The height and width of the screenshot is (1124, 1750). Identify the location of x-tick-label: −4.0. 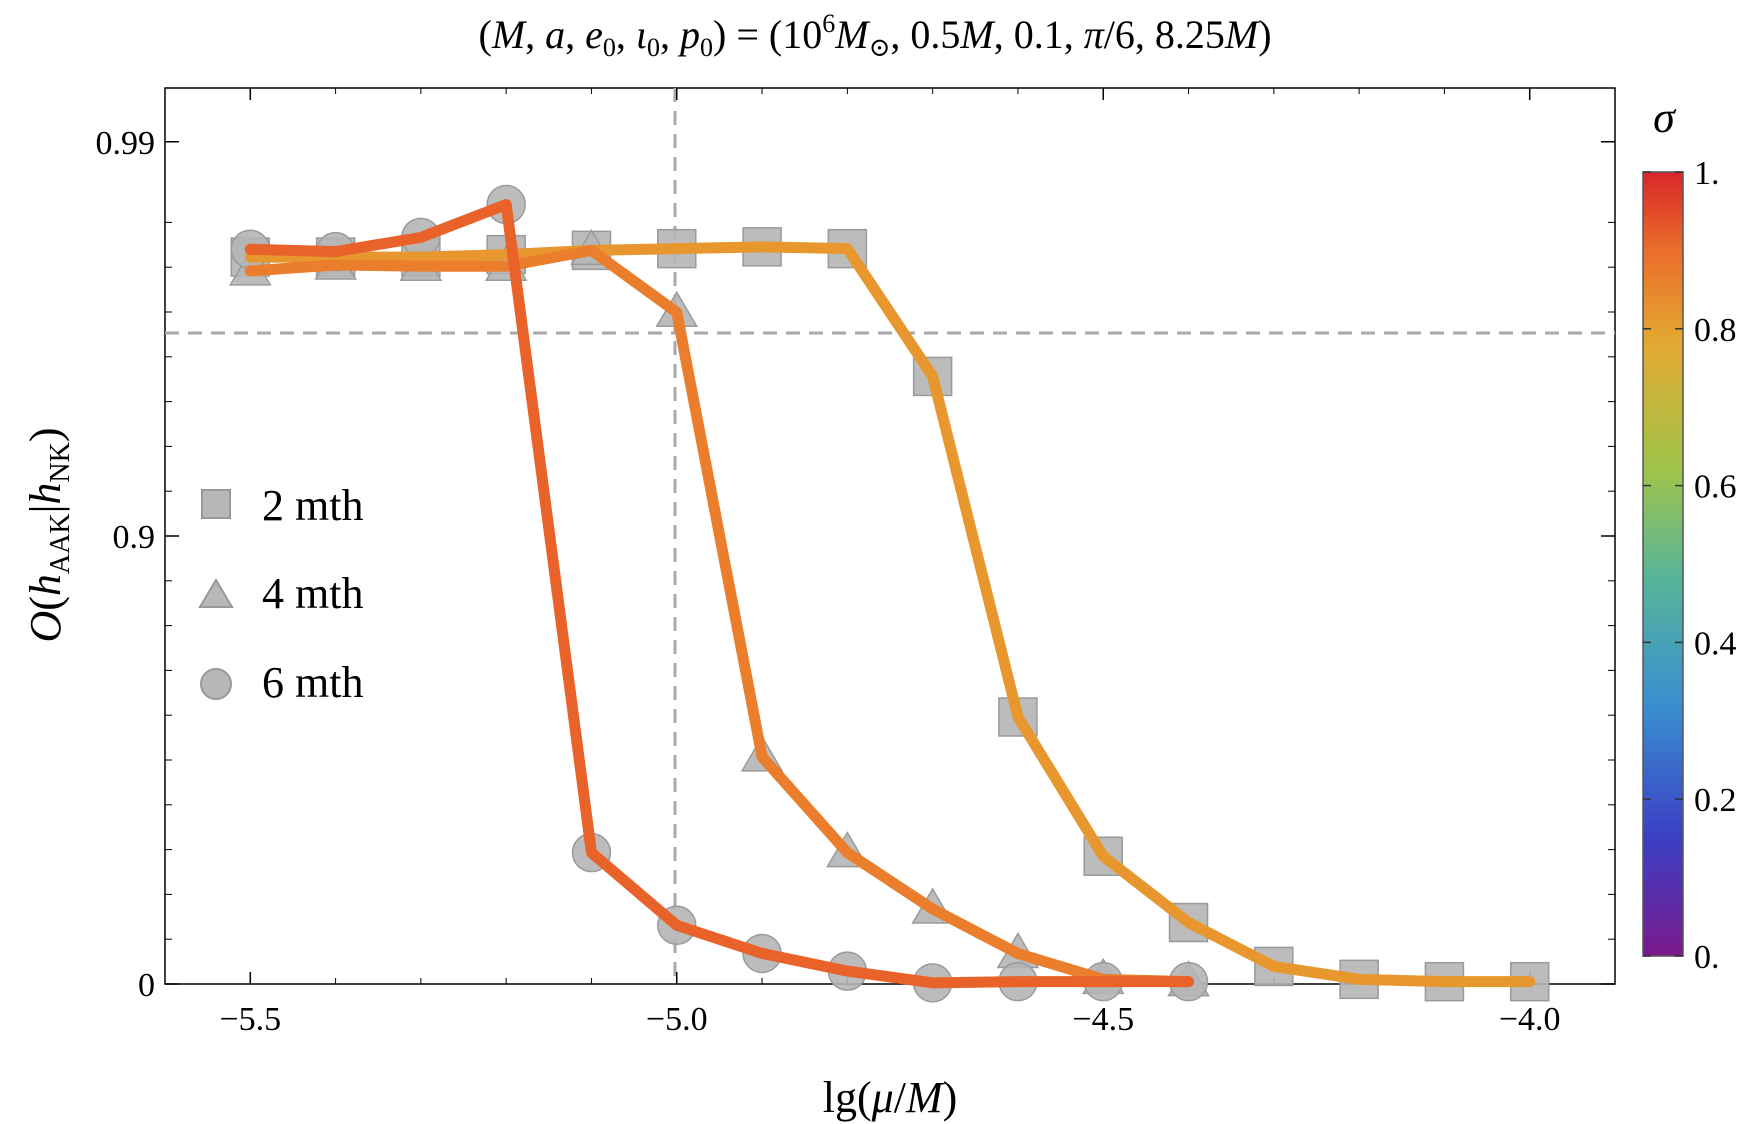
(1530, 1019).